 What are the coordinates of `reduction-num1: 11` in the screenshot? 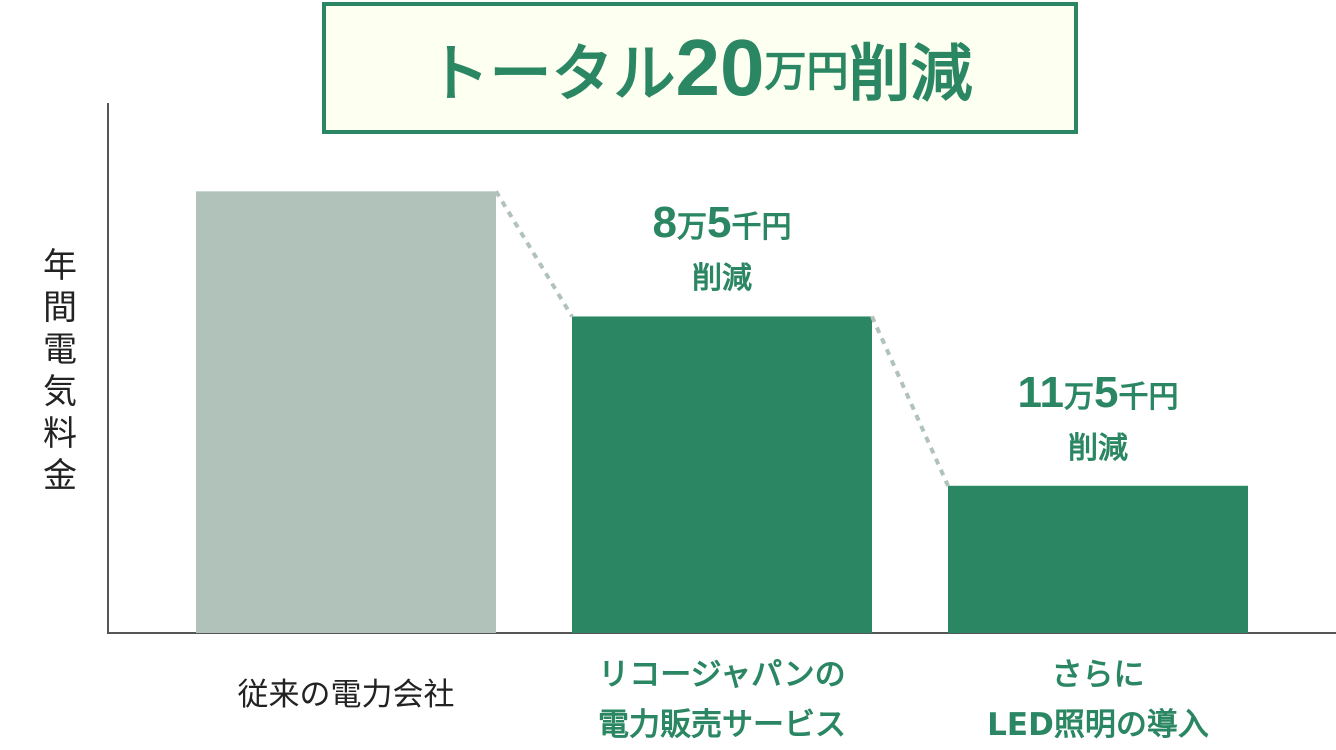 It's located at (1041, 392).